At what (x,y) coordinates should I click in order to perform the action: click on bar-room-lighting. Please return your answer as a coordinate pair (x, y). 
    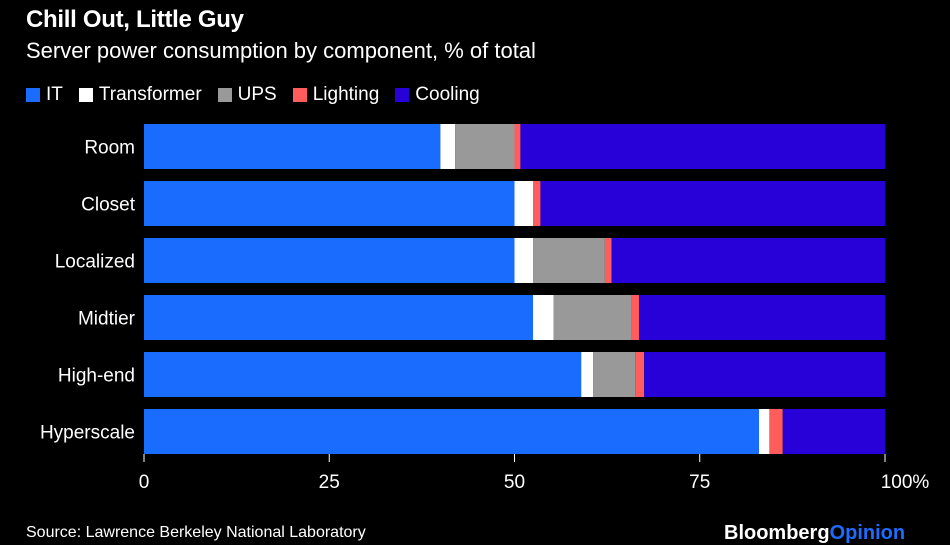
    Looking at the image, I should click on (517, 146).